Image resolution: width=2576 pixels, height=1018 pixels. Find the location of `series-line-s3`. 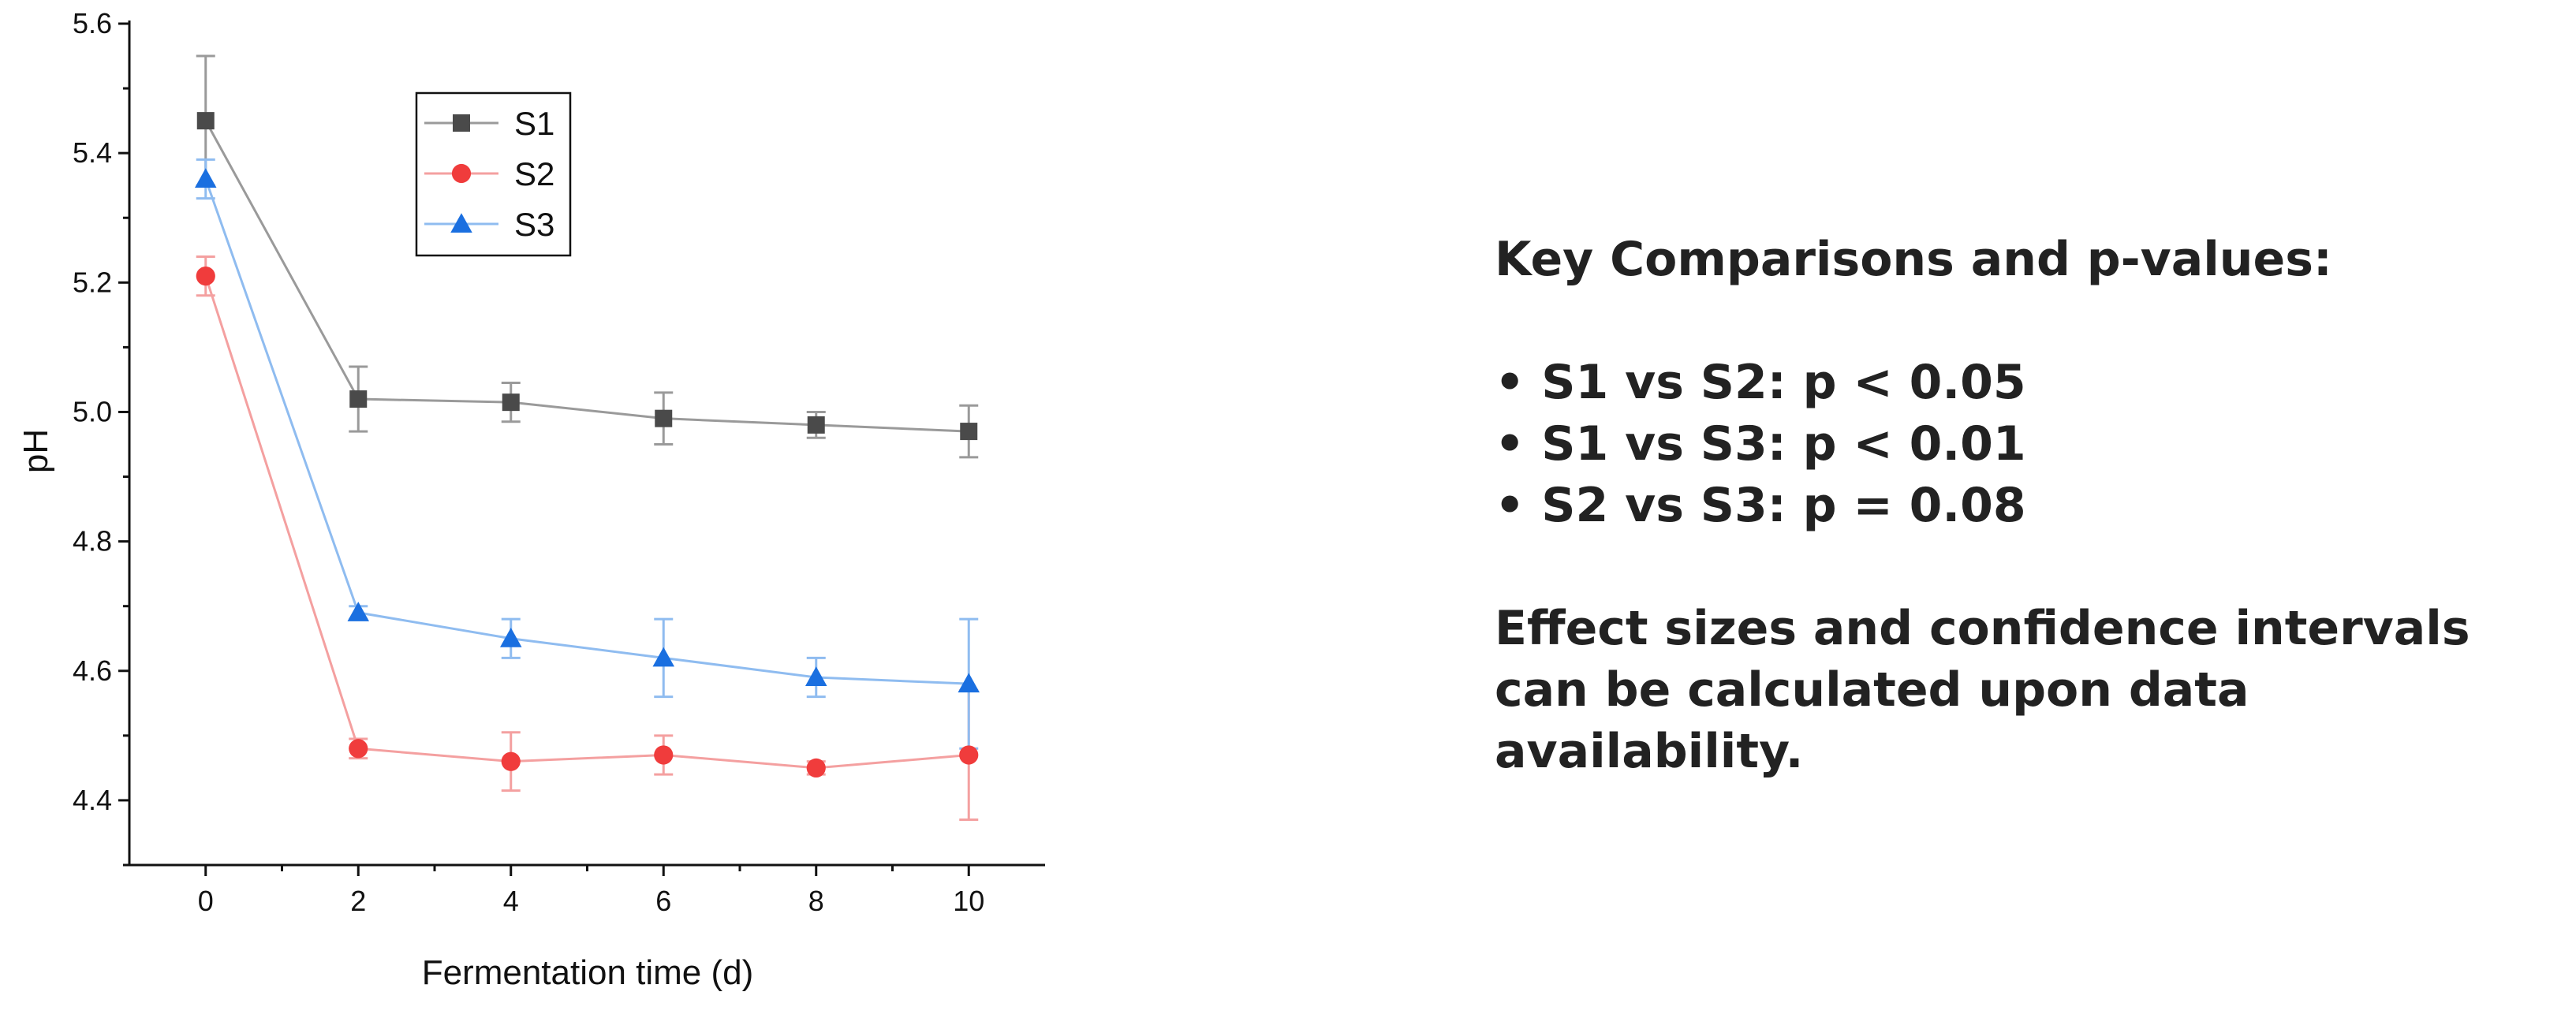

series-line-s3 is located at coordinates (586, 432).